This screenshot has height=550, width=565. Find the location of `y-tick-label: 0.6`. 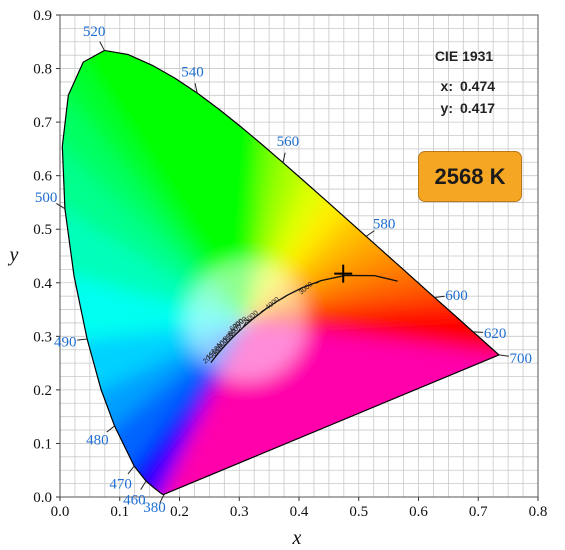

y-tick-label: 0.6 is located at coordinates (42, 177).